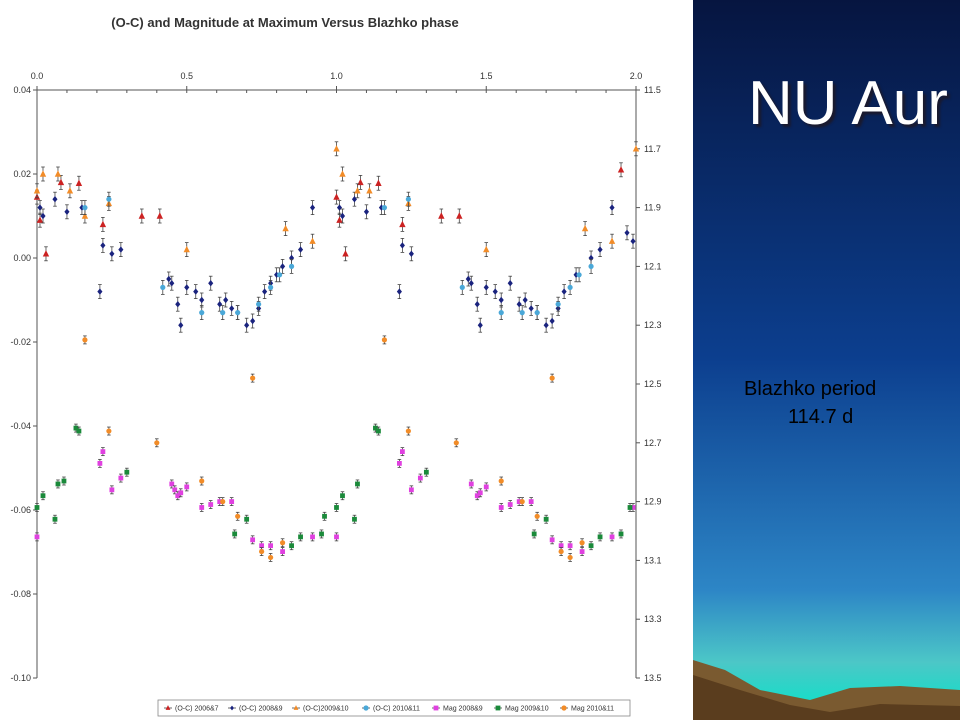  What do you see at coordinates (653, 560) in the screenshot?
I see `y2-tick-label: 13.1` at bounding box center [653, 560].